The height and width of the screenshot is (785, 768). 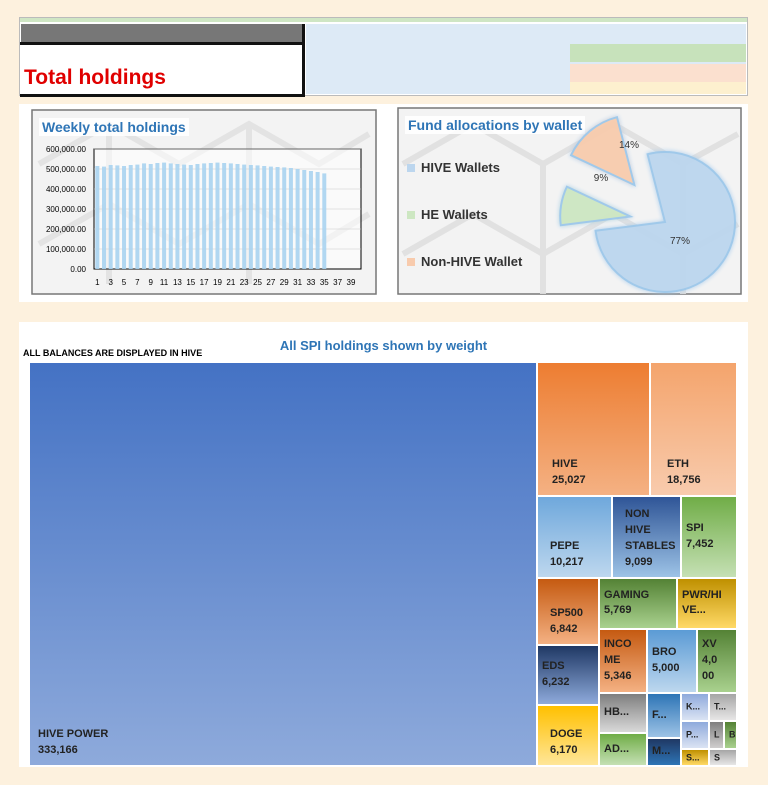 I want to click on treemap-cell-label: L, so click(x=717, y=734).